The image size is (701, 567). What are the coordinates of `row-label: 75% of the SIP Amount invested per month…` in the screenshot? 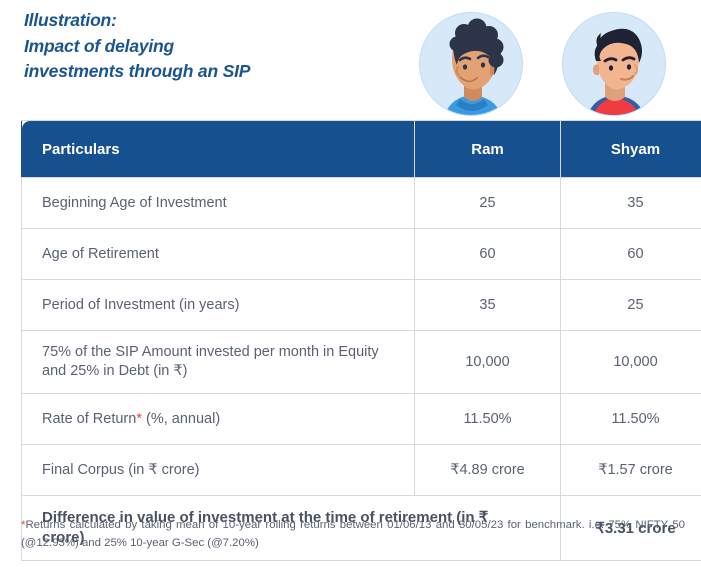 It's located at (218, 362).